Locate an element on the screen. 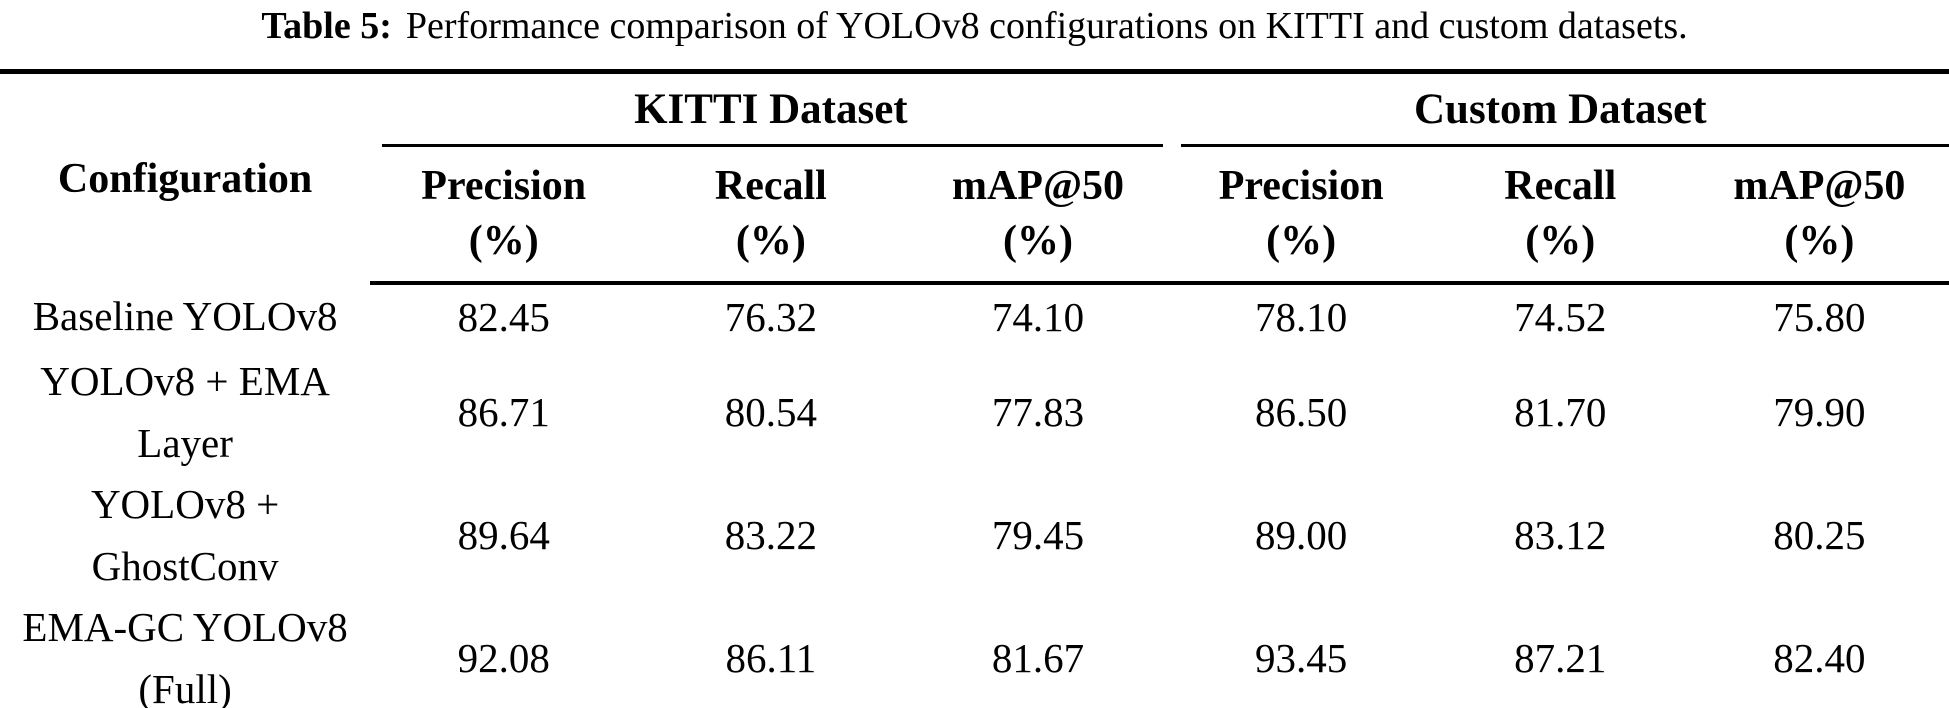 The image size is (1949, 708). config-cell: YOLOv8 + EMA Layer is located at coordinates (185, 412).